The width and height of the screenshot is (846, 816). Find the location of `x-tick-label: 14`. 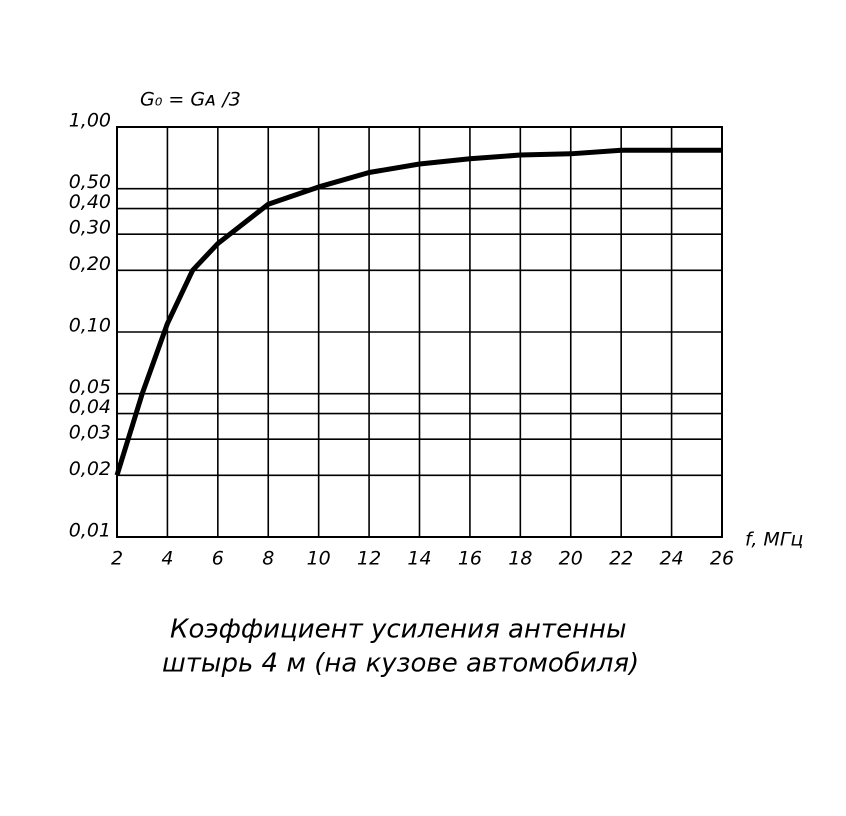

x-tick-label: 14 is located at coordinates (419, 559).